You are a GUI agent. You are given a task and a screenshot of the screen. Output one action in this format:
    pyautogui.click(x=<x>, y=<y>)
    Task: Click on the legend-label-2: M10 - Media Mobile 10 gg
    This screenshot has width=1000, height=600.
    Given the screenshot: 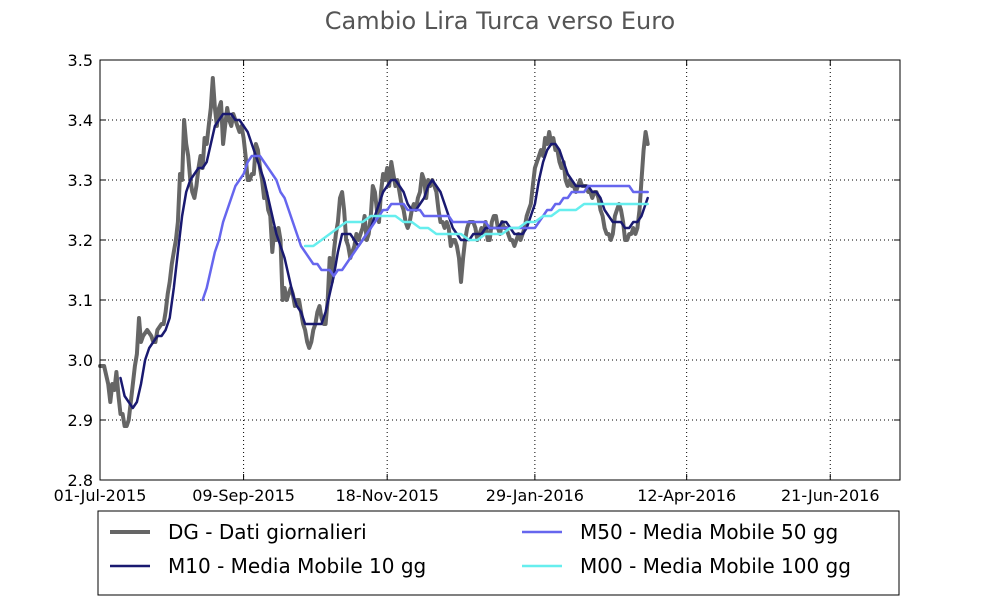 What is the action you would take?
    pyautogui.click(x=297, y=566)
    